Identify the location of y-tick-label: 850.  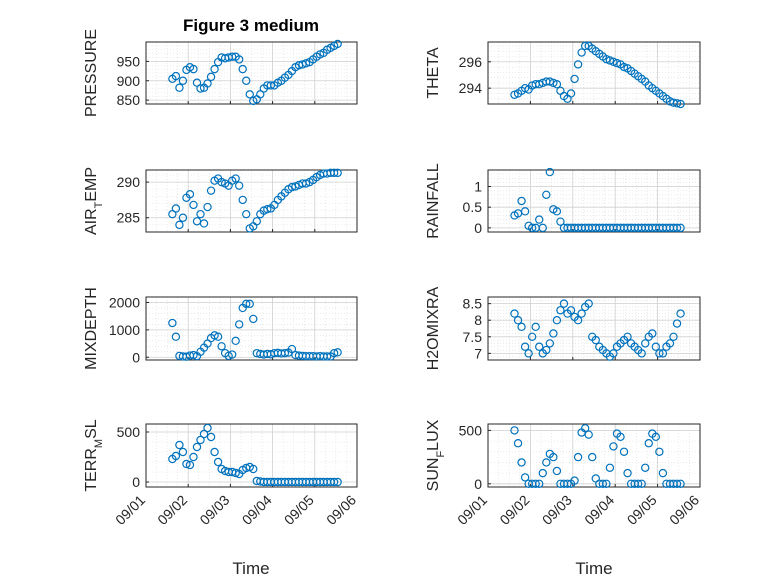
(129, 100).